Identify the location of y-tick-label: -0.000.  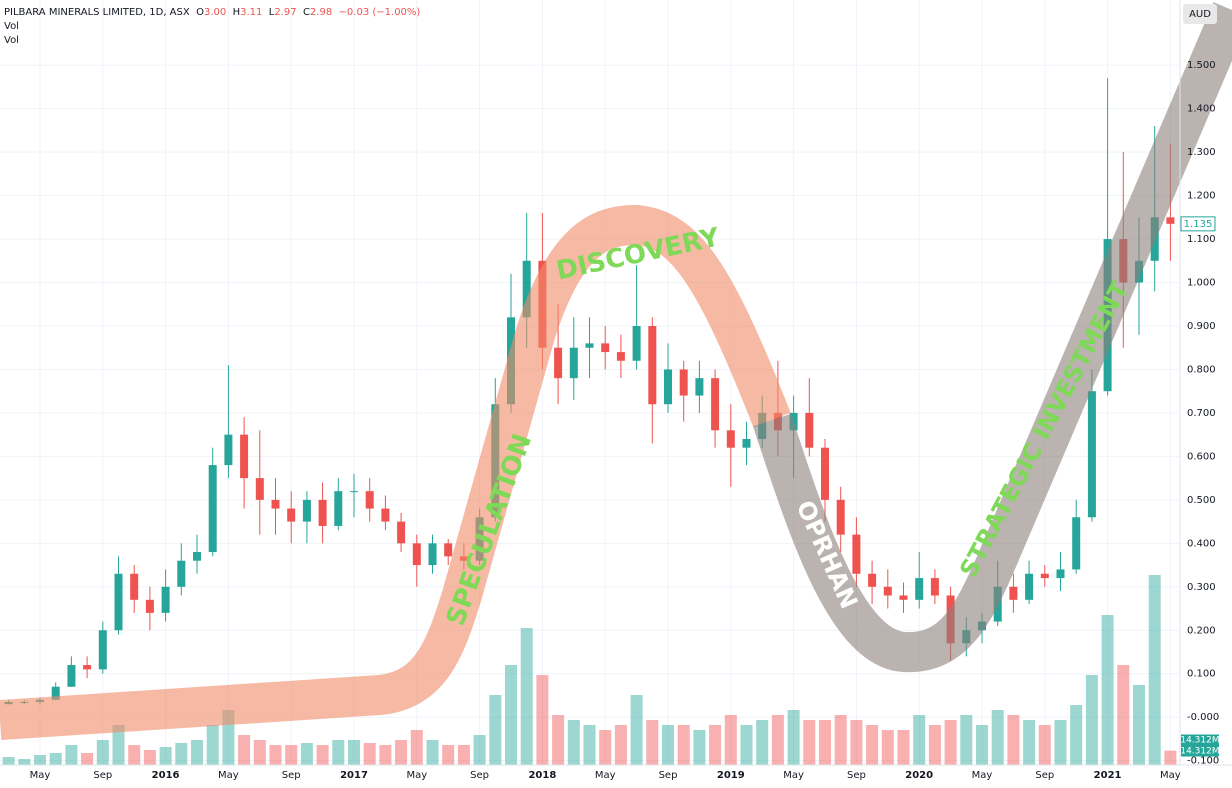
(1203, 717).